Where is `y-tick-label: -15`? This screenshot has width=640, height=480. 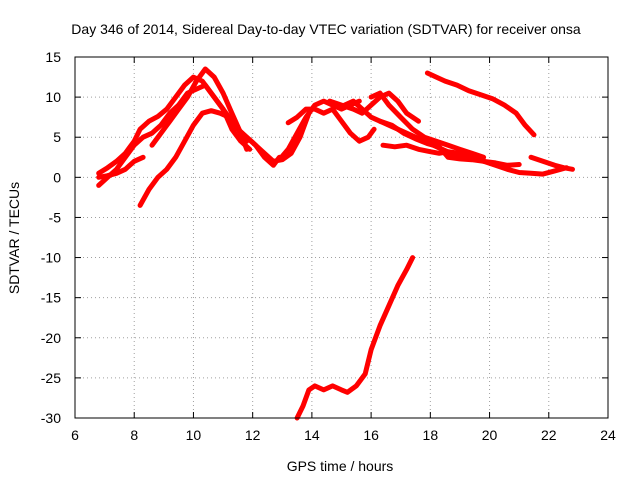
y-tick-label: -15 is located at coordinates (51, 298).